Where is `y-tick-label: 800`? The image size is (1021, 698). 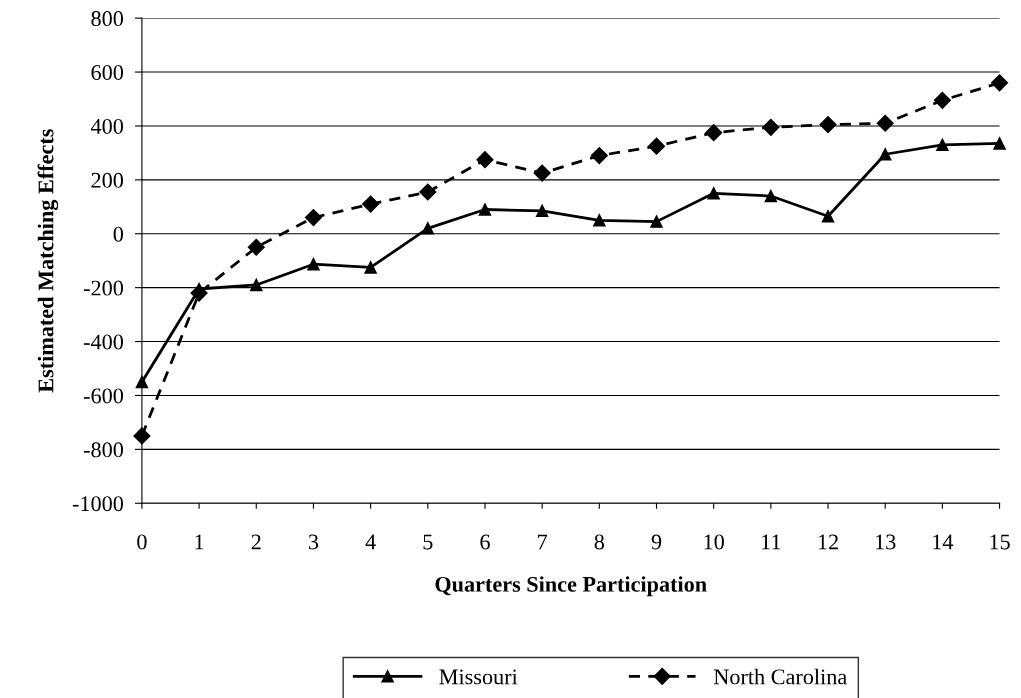 y-tick-label: 800 is located at coordinates (107, 19).